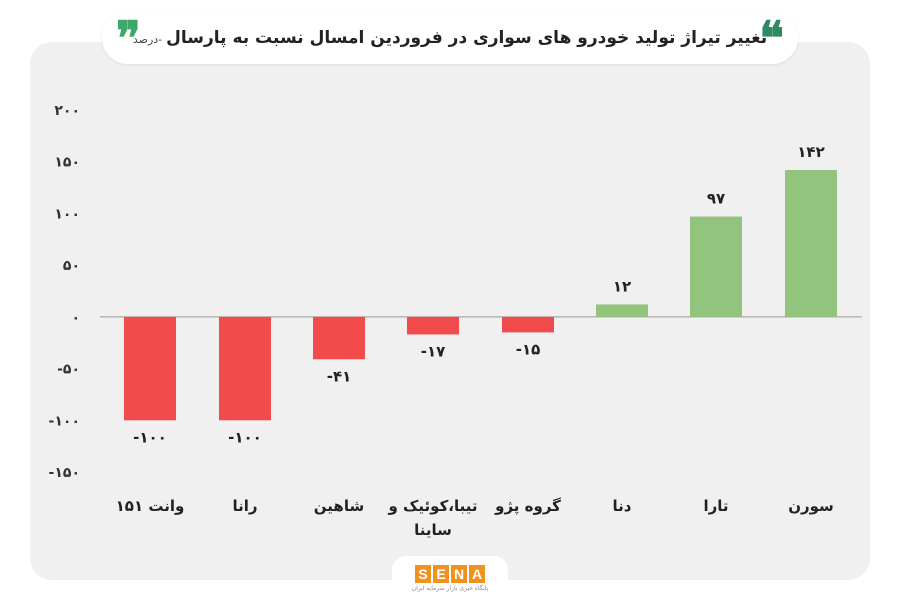 The image size is (900, 600). I want to click on x-category-label: تیبا،کوئیک و ساینا, so click(433, 518).